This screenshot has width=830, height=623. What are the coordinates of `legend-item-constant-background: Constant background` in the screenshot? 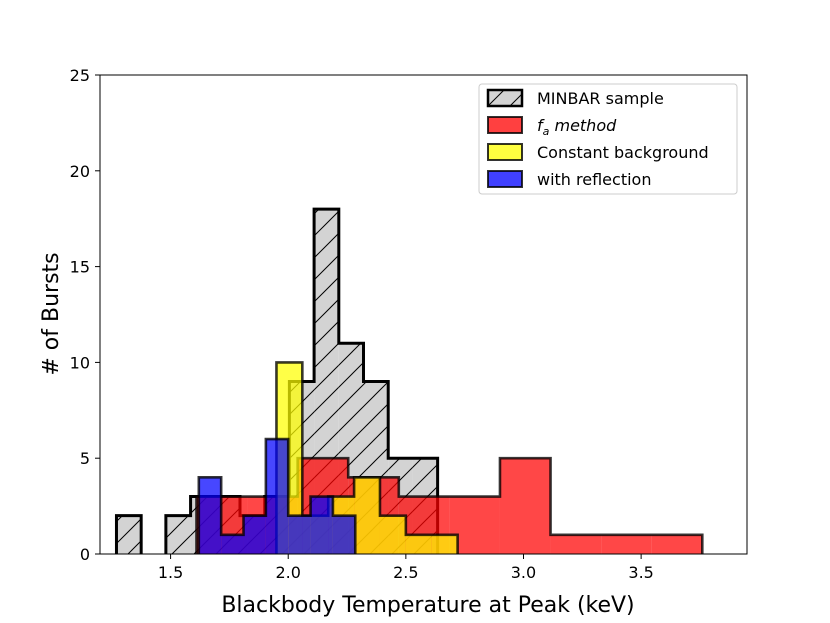 It's located at (598, 152).